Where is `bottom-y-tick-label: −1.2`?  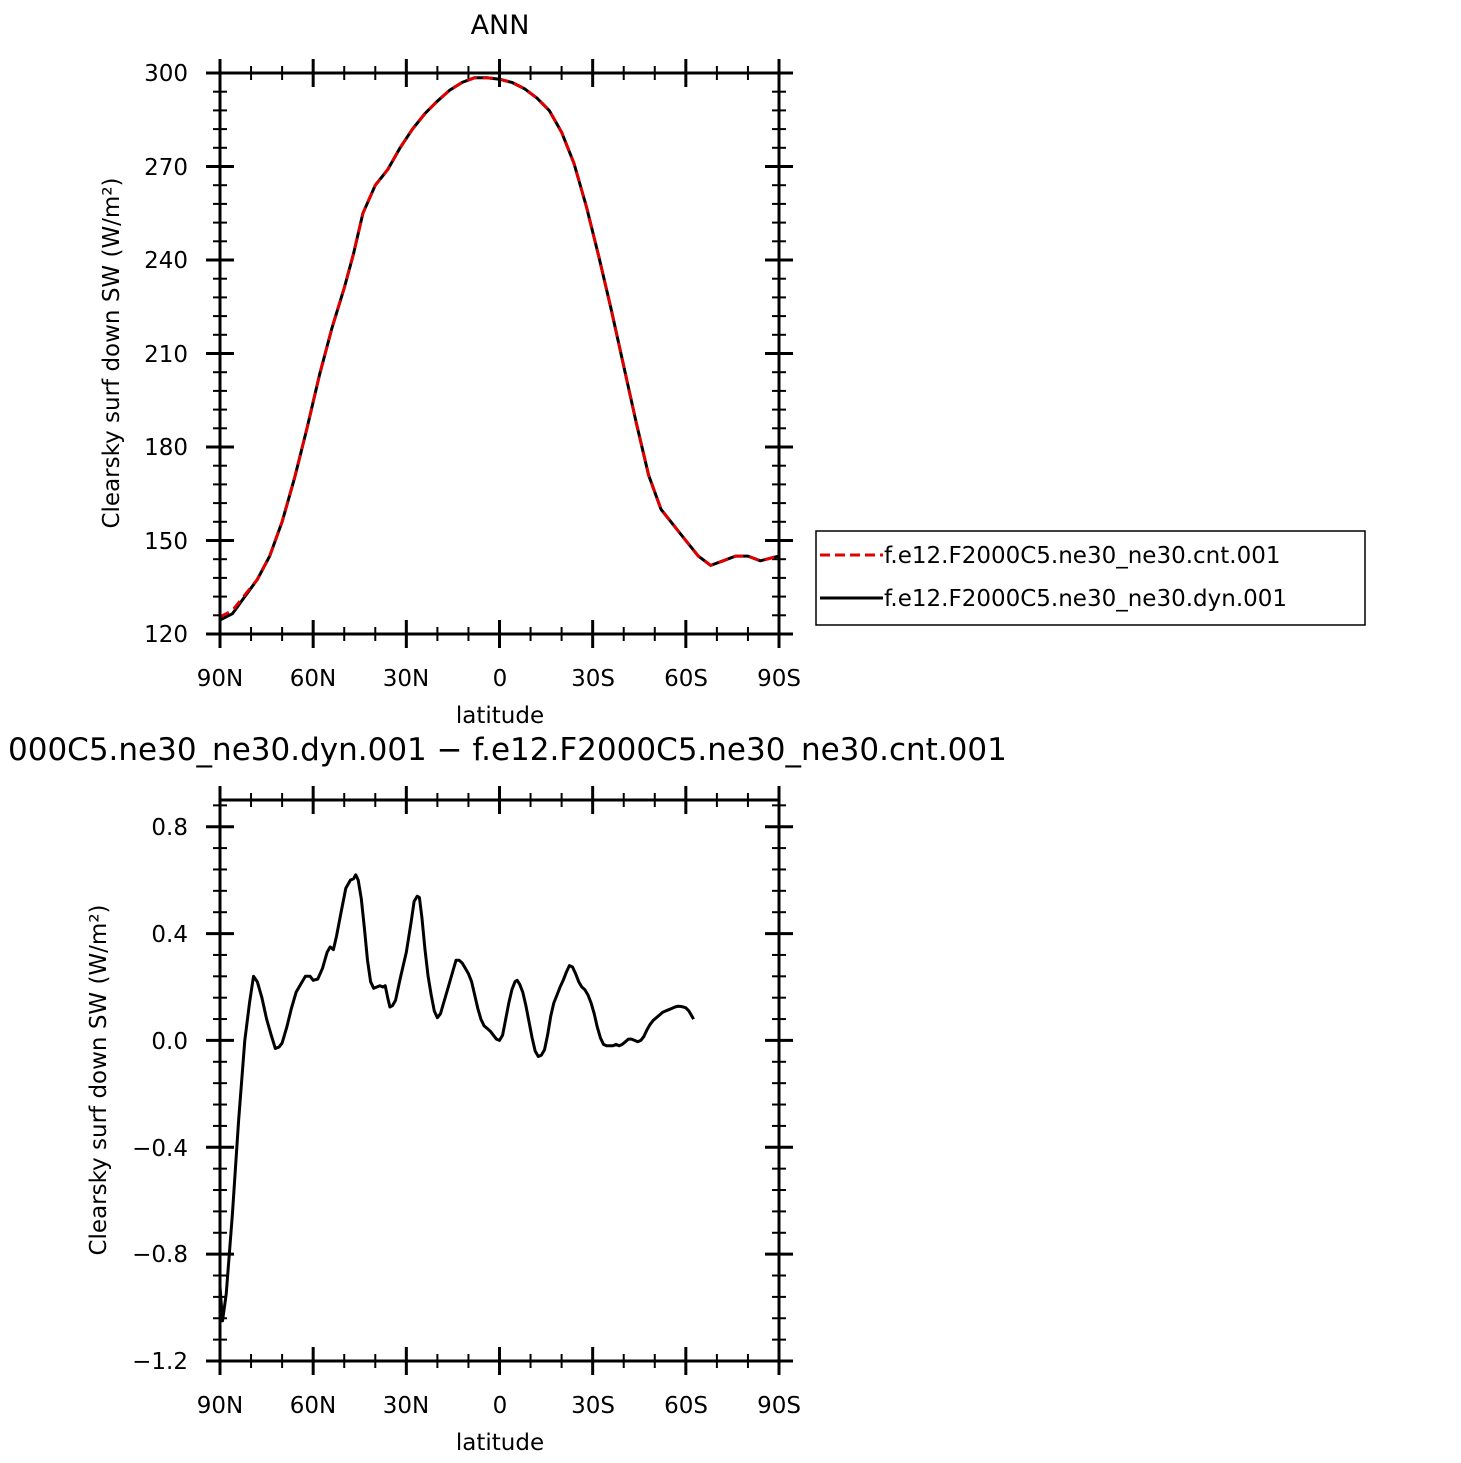 bottom-y-tick-label: −1.2 is located at coordinates (160, 1362).